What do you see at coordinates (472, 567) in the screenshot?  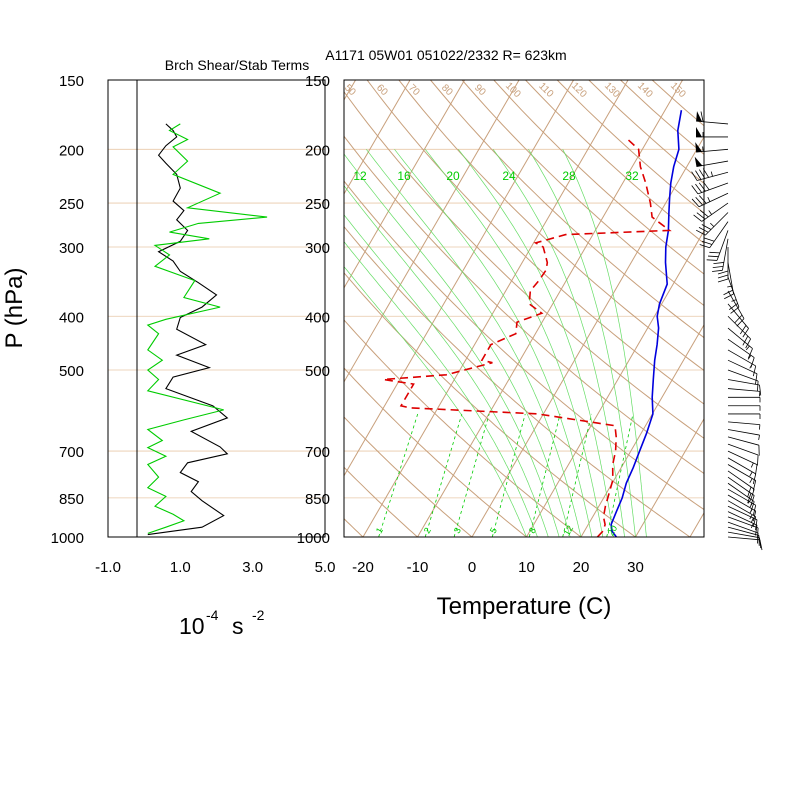 I see `skew-x-tick-label: 0` at bounding box center [472, 567].